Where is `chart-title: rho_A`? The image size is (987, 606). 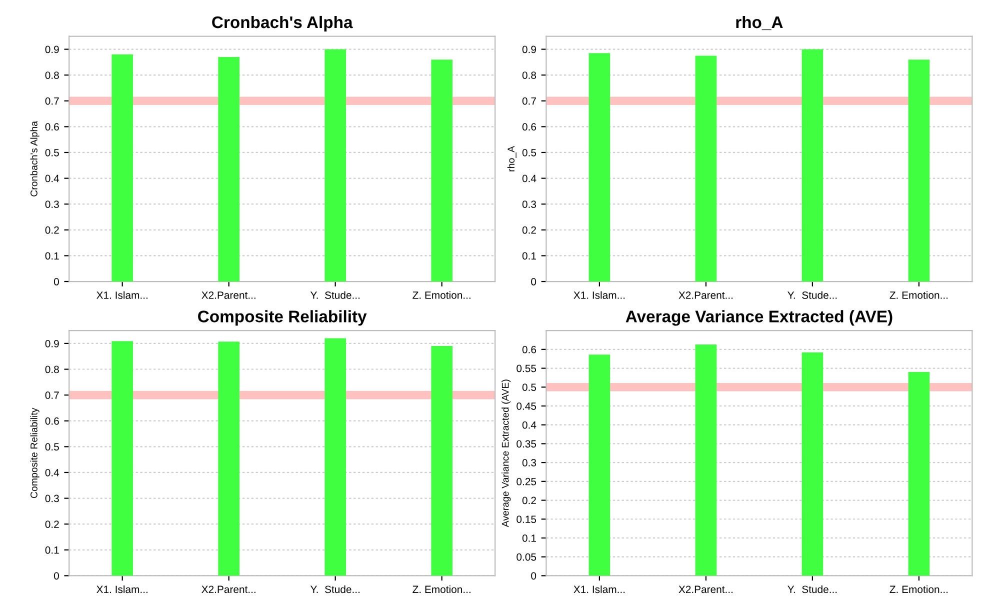 chart-title: rho_A is located at coordinates (759, 23).